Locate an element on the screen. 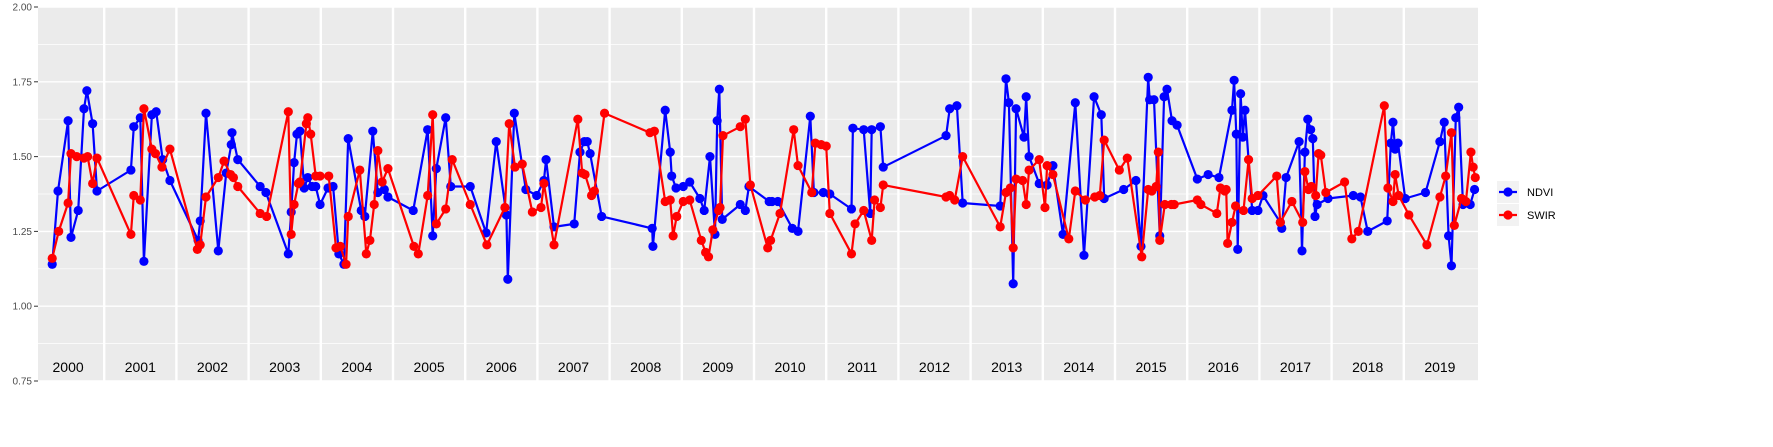 This screenshot has height=447, width=1773. y-tick-label: 1.25 is located at coordinates (23, 232).